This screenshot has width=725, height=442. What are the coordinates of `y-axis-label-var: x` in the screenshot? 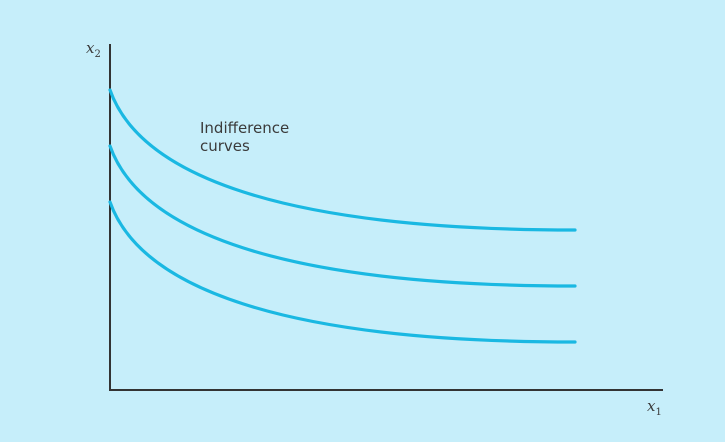 It's located at (90, 48).